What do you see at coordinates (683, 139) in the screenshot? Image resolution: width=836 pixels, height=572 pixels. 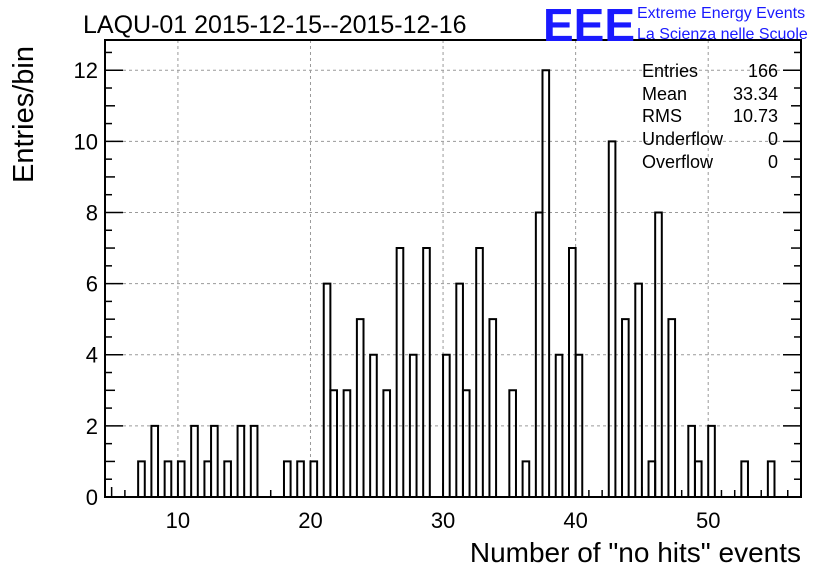 I see `stats-underflow-label: Underflow` at bounding box center [683, 139].